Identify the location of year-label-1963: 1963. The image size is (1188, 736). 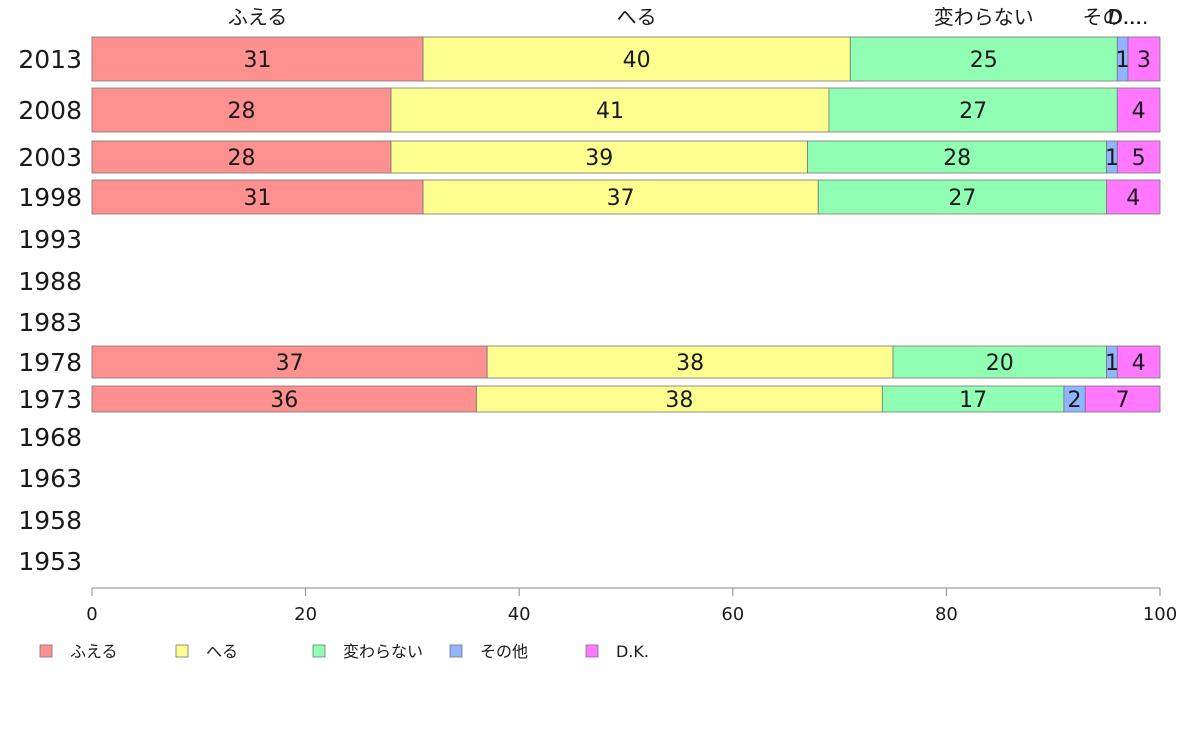
(50, 478).